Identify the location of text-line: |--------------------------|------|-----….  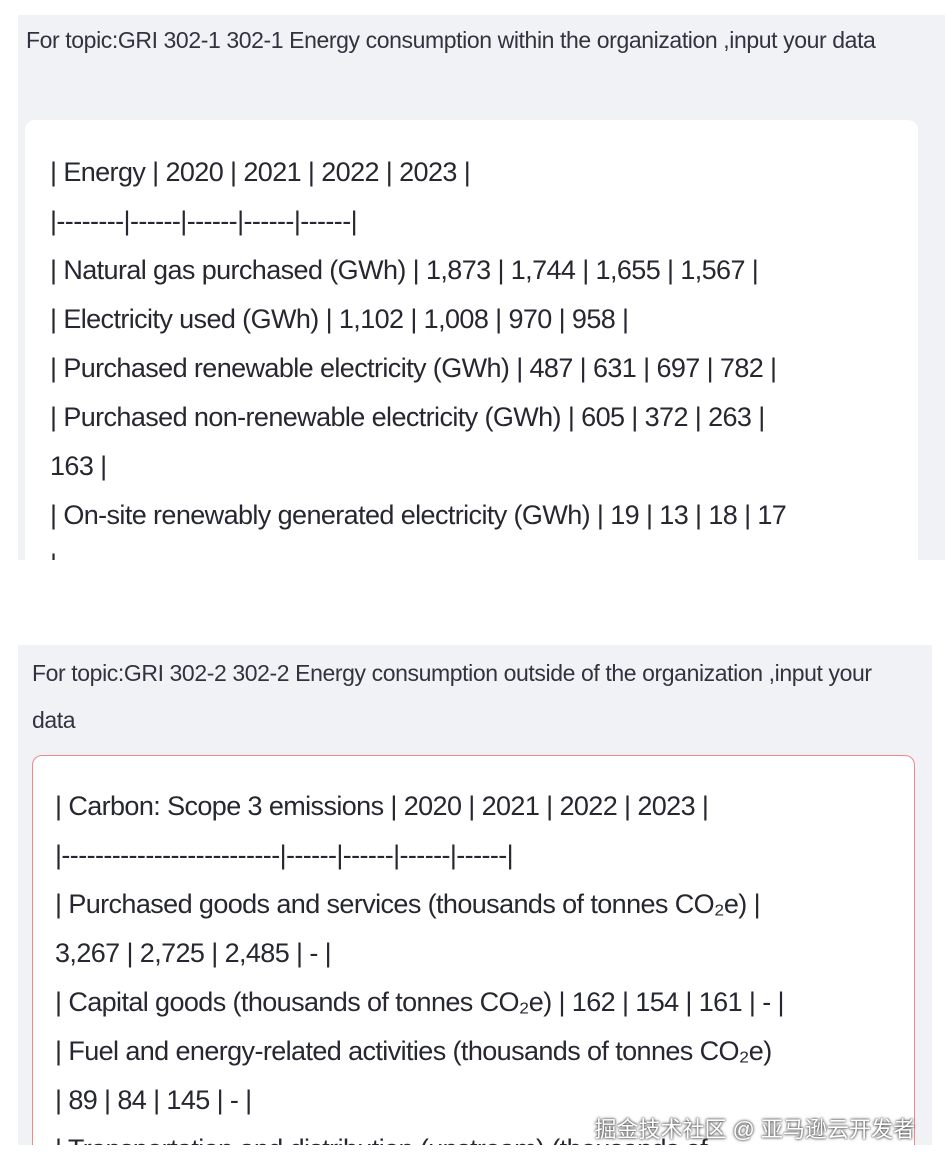
(284, 855).